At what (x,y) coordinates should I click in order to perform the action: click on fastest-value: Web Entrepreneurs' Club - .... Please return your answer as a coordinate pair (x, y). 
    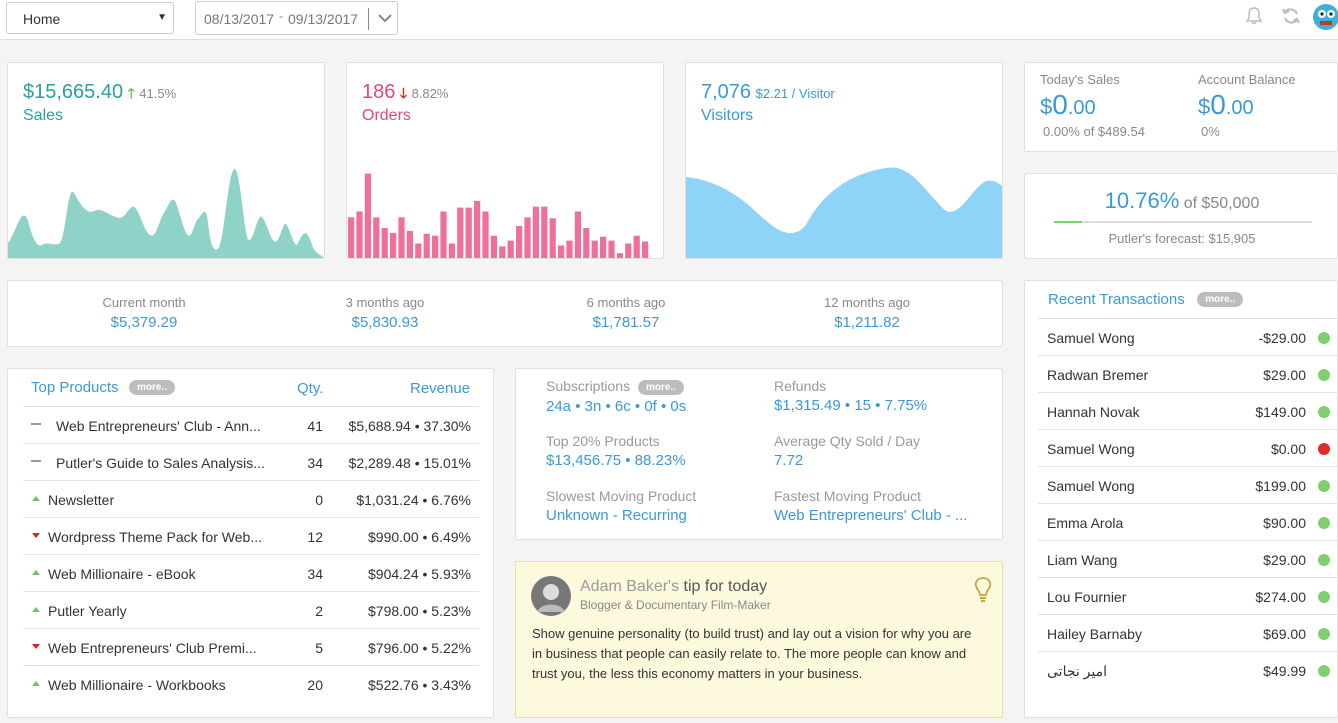
    Looking at the image, I should click on (871, 515).